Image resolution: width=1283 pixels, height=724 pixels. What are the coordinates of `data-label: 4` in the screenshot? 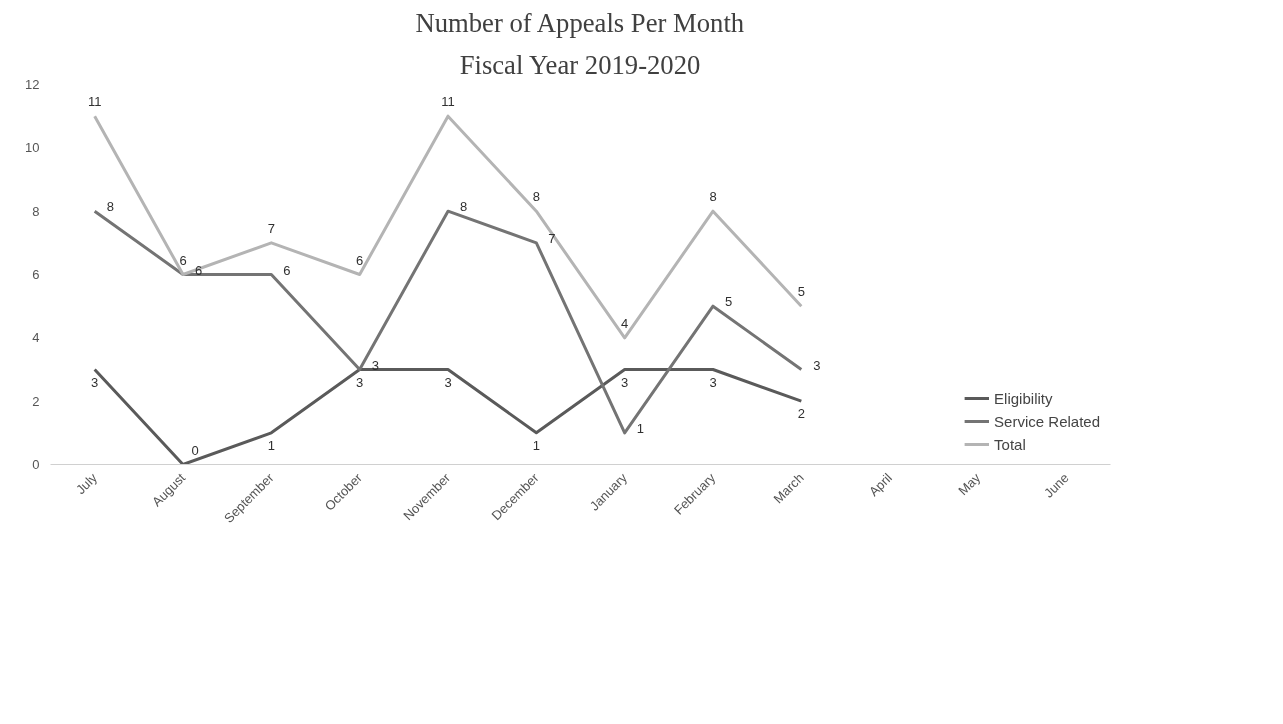 It's located at (625, 323).